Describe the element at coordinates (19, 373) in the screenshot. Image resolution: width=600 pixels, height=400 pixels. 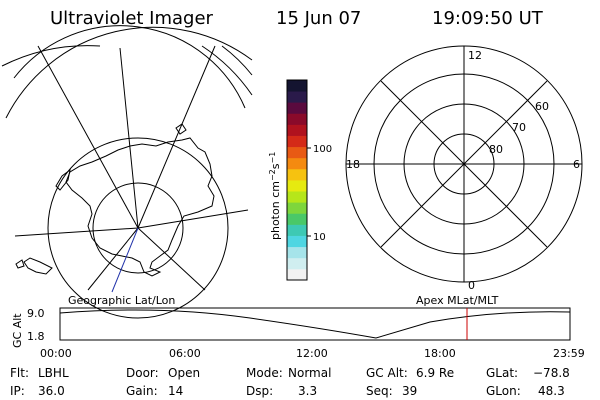
I see `filter-label: Flt:` at that location.